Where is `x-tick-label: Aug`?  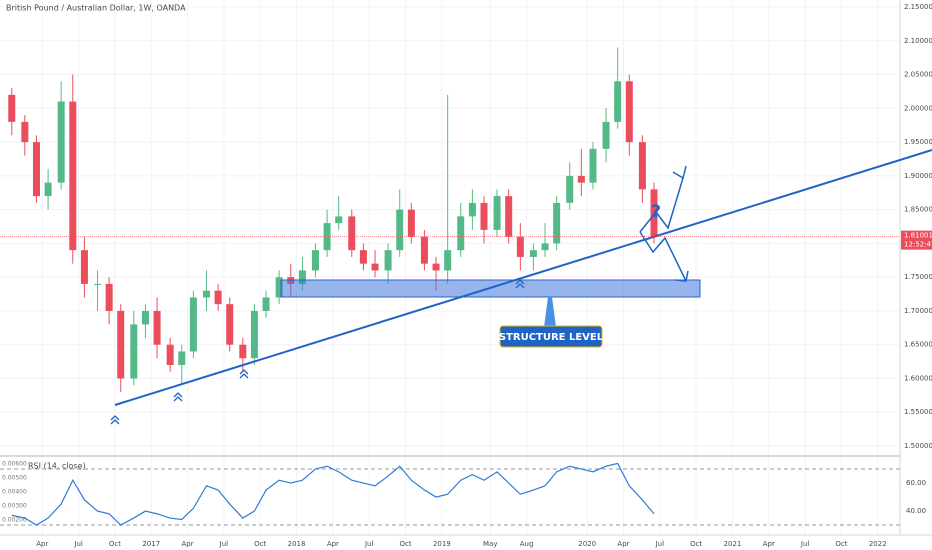
x-tick-label: Aug is located at coordinates (527, 544).